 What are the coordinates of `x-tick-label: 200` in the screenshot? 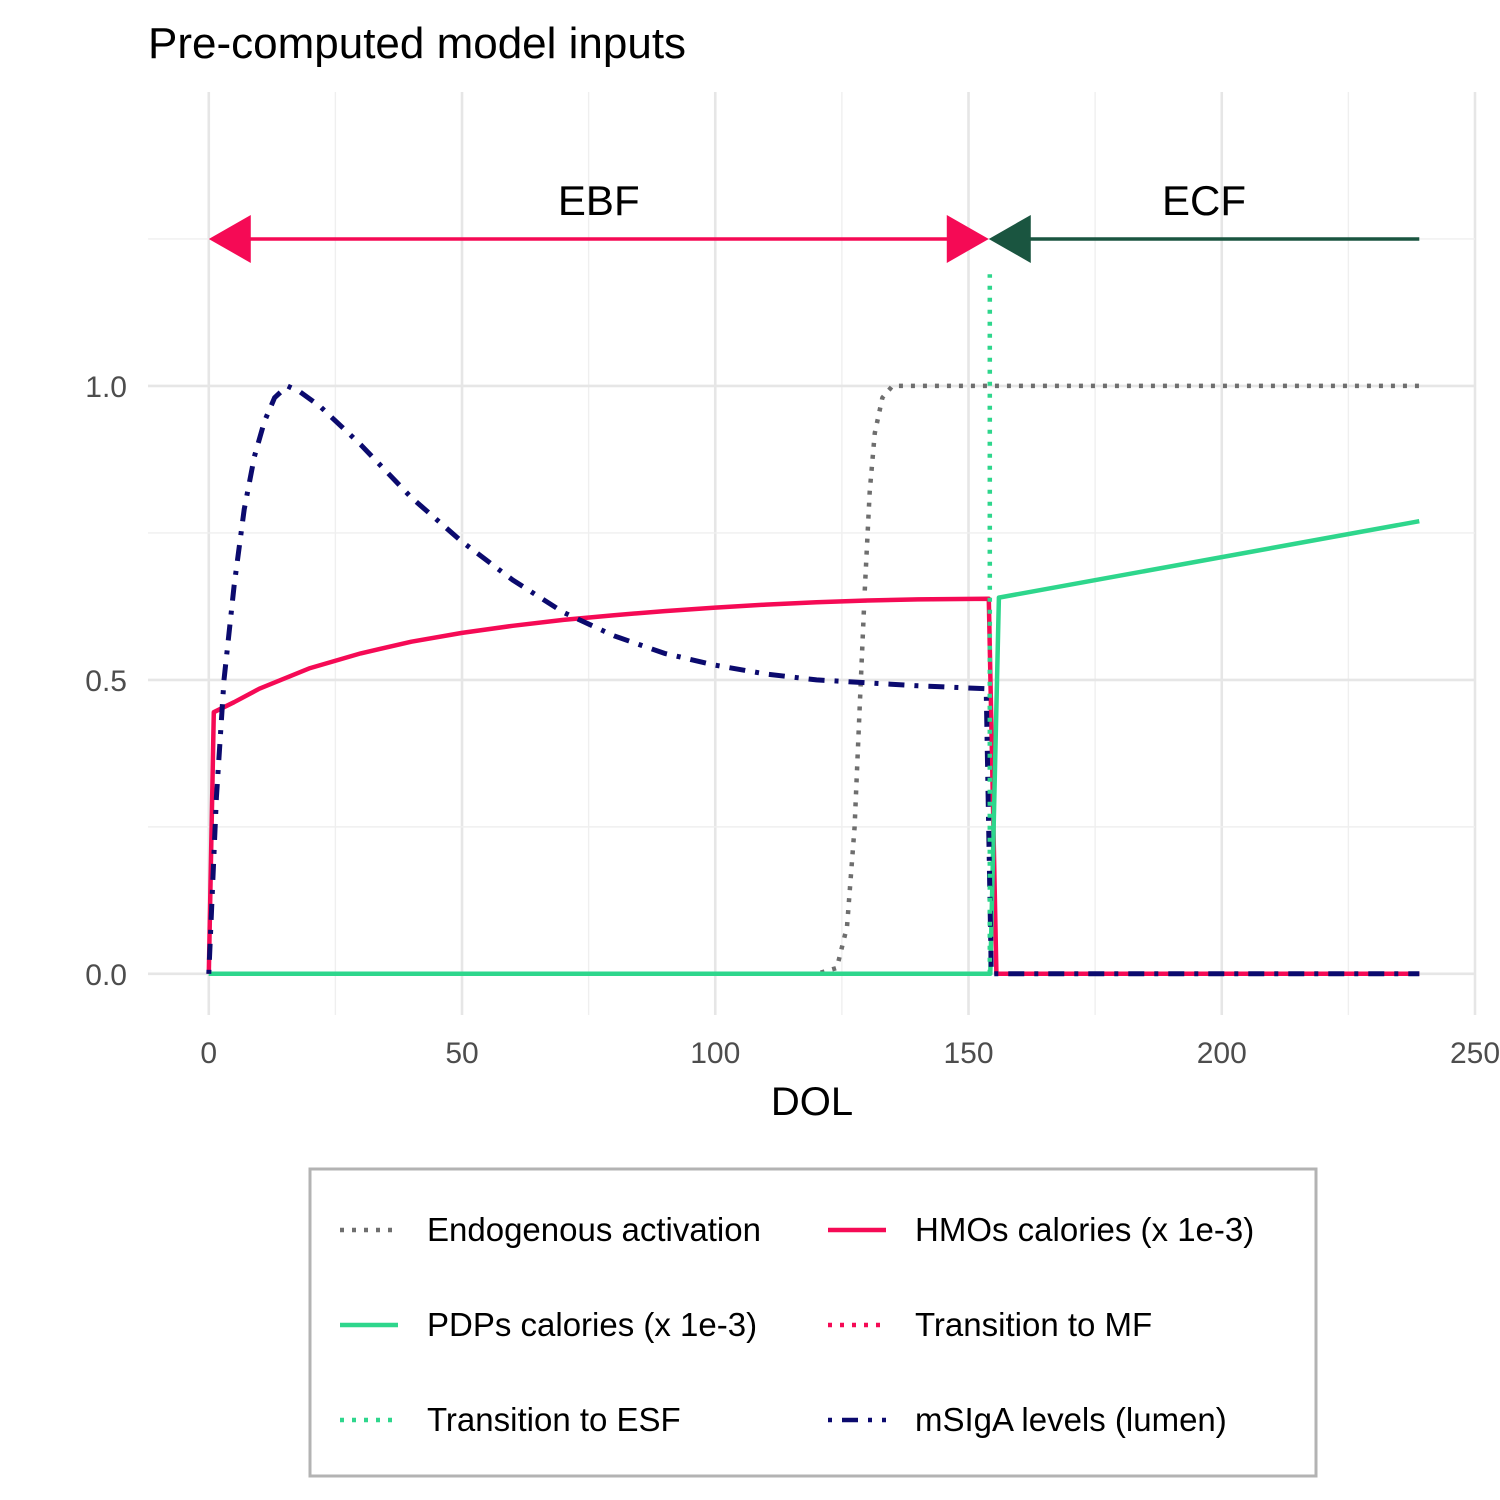 It's located at (1222, 1053).